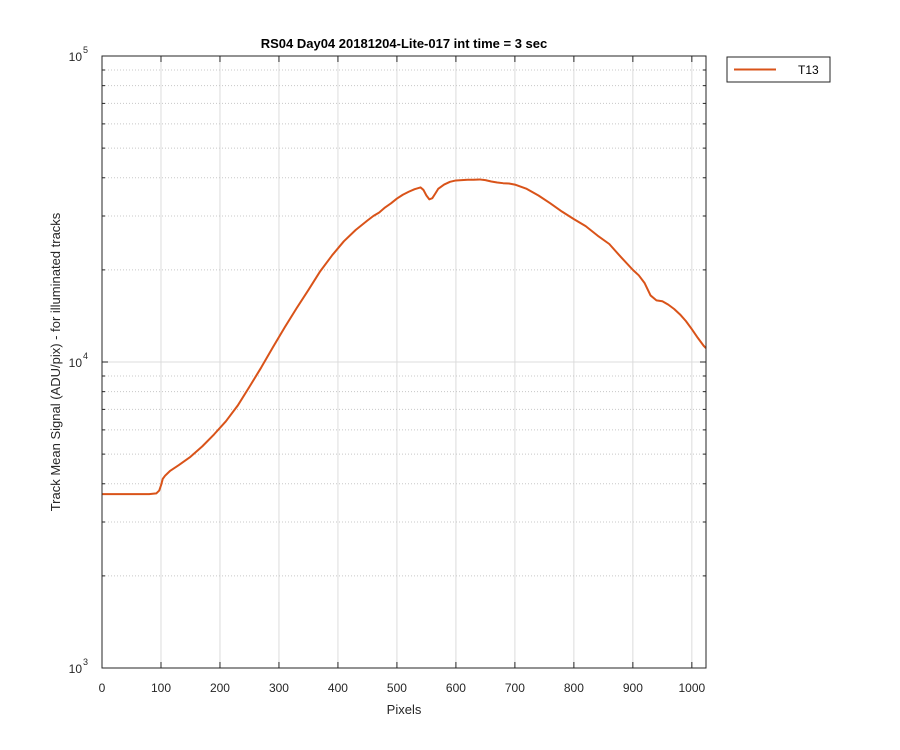 The width and height of the screenshot is (900, 750). I want to click on legend-label-t13: T13, so click(808, 70).